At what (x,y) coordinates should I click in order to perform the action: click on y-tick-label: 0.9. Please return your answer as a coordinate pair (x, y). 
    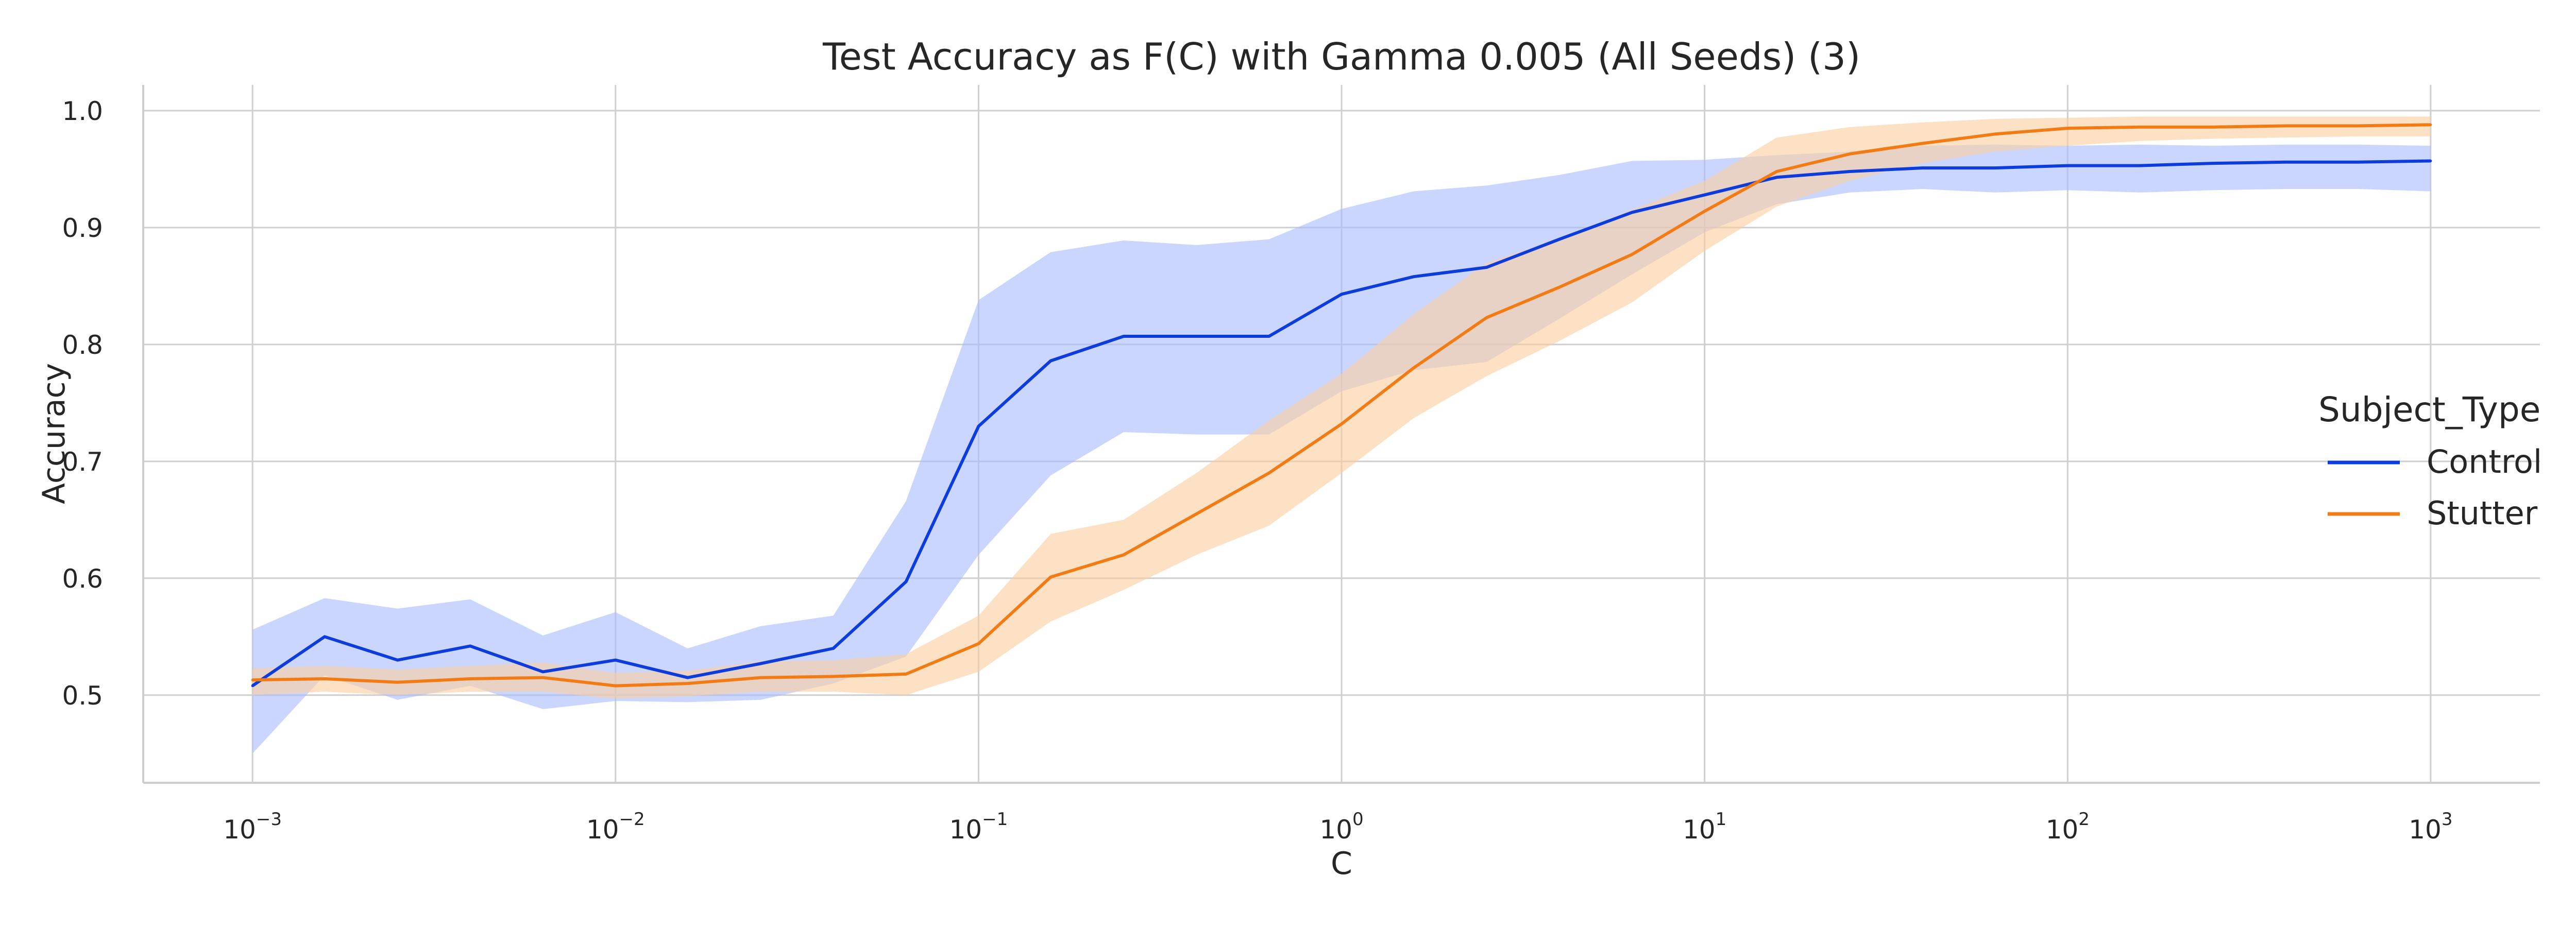
    Looking at the image, I should click on (82, 228).